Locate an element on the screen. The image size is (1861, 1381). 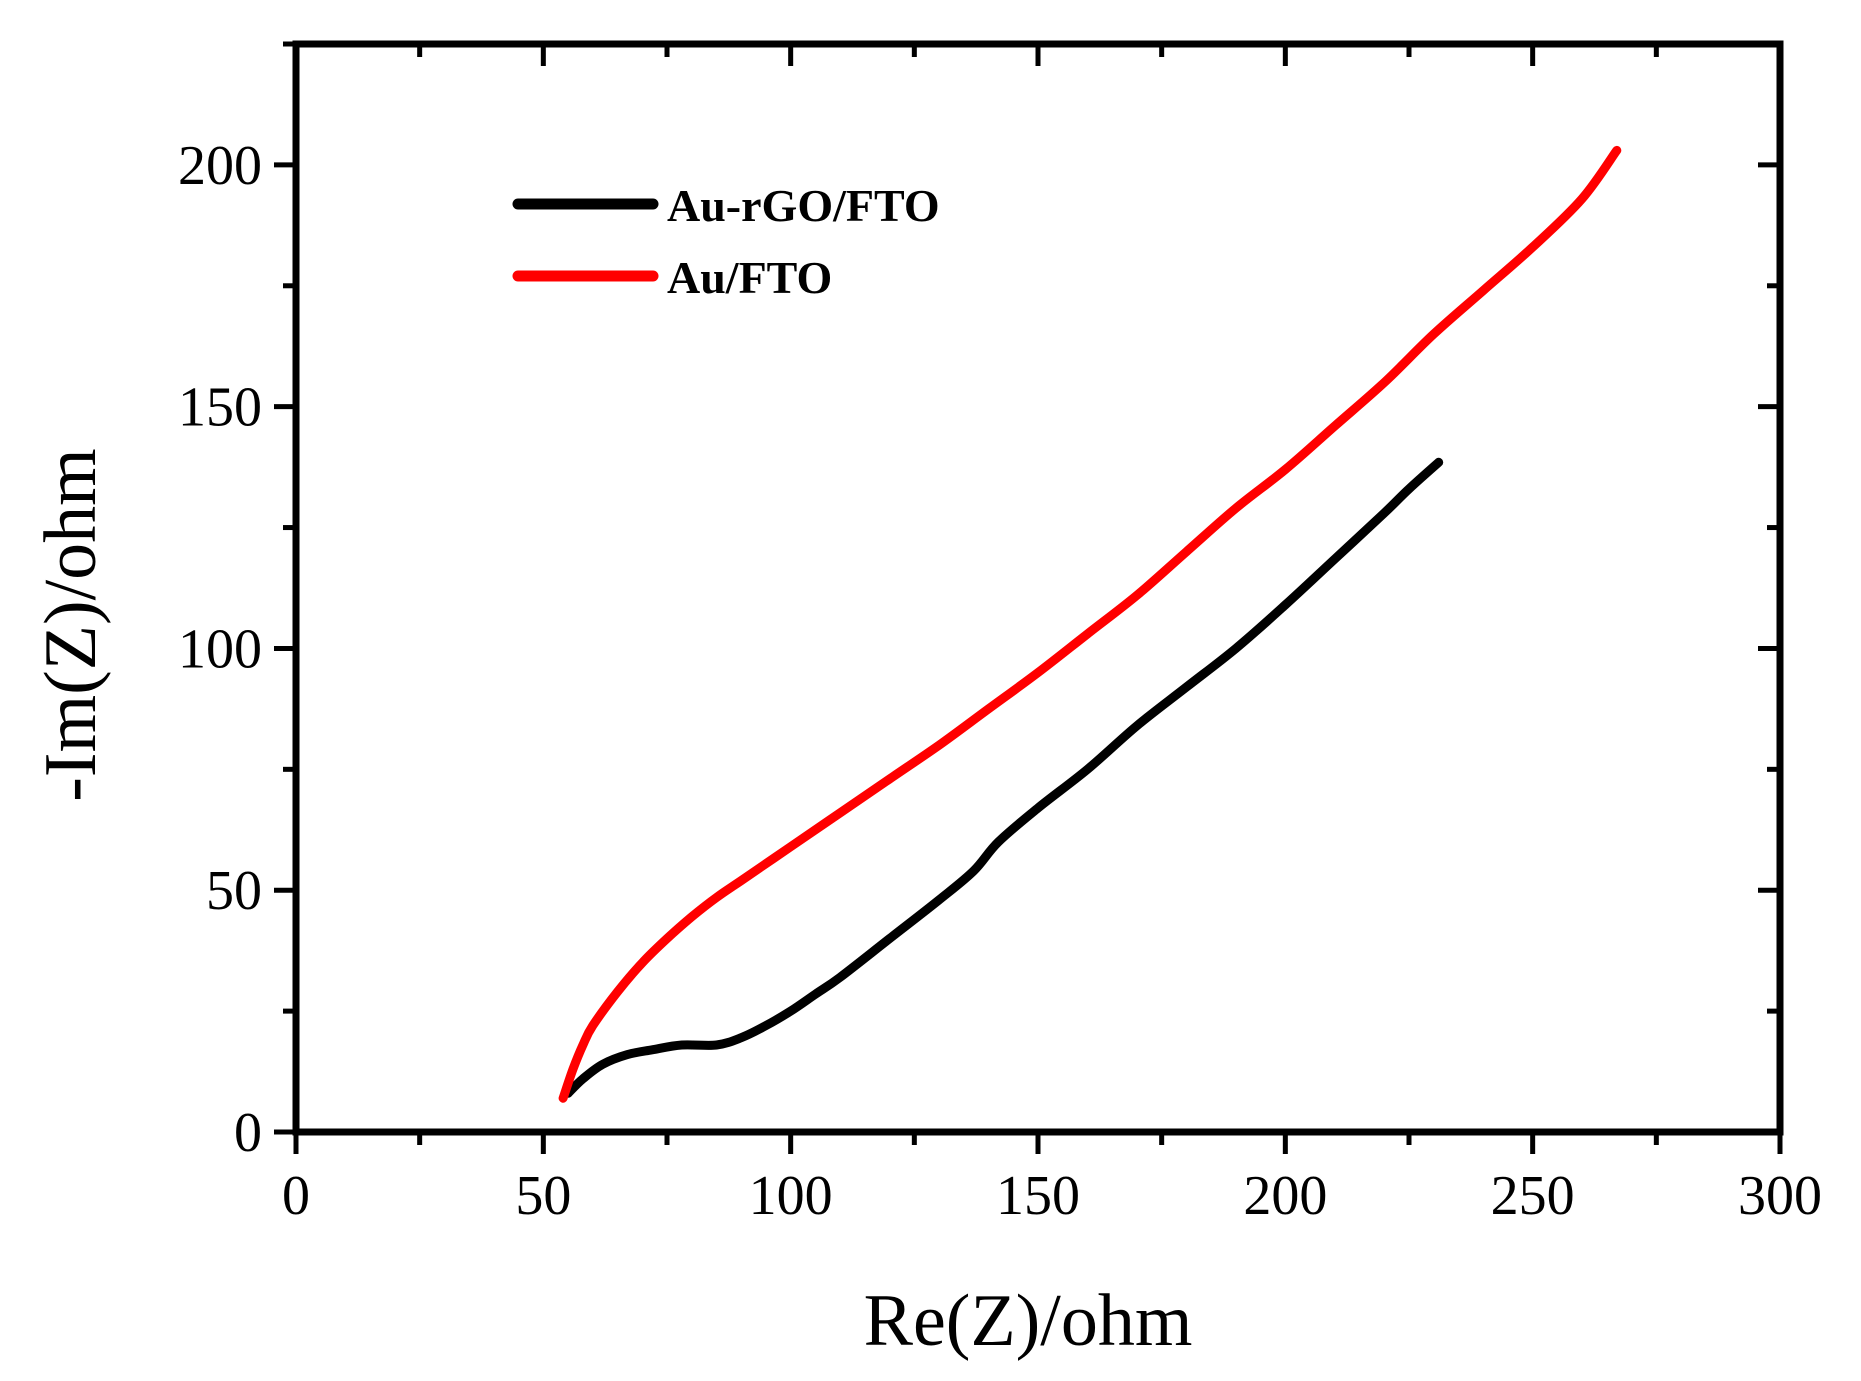
legend-label-au-rgo-fto: Au-rGO/FTO is located at coordinates (803, 205).